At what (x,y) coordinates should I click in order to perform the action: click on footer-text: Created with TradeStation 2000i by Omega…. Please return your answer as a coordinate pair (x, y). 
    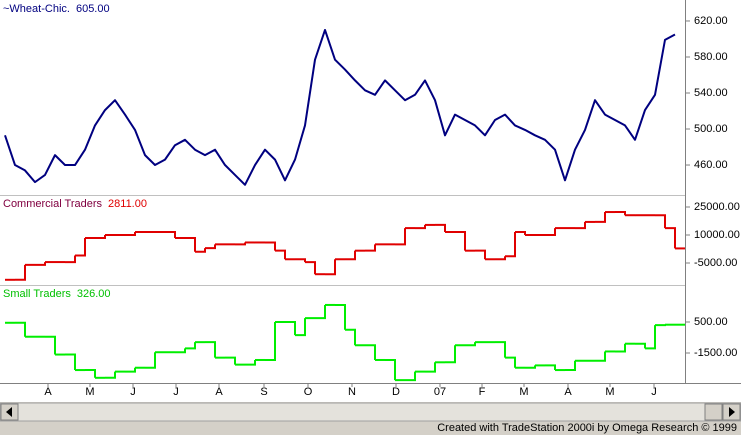
    Looking at the image, I should click on (587, 428).